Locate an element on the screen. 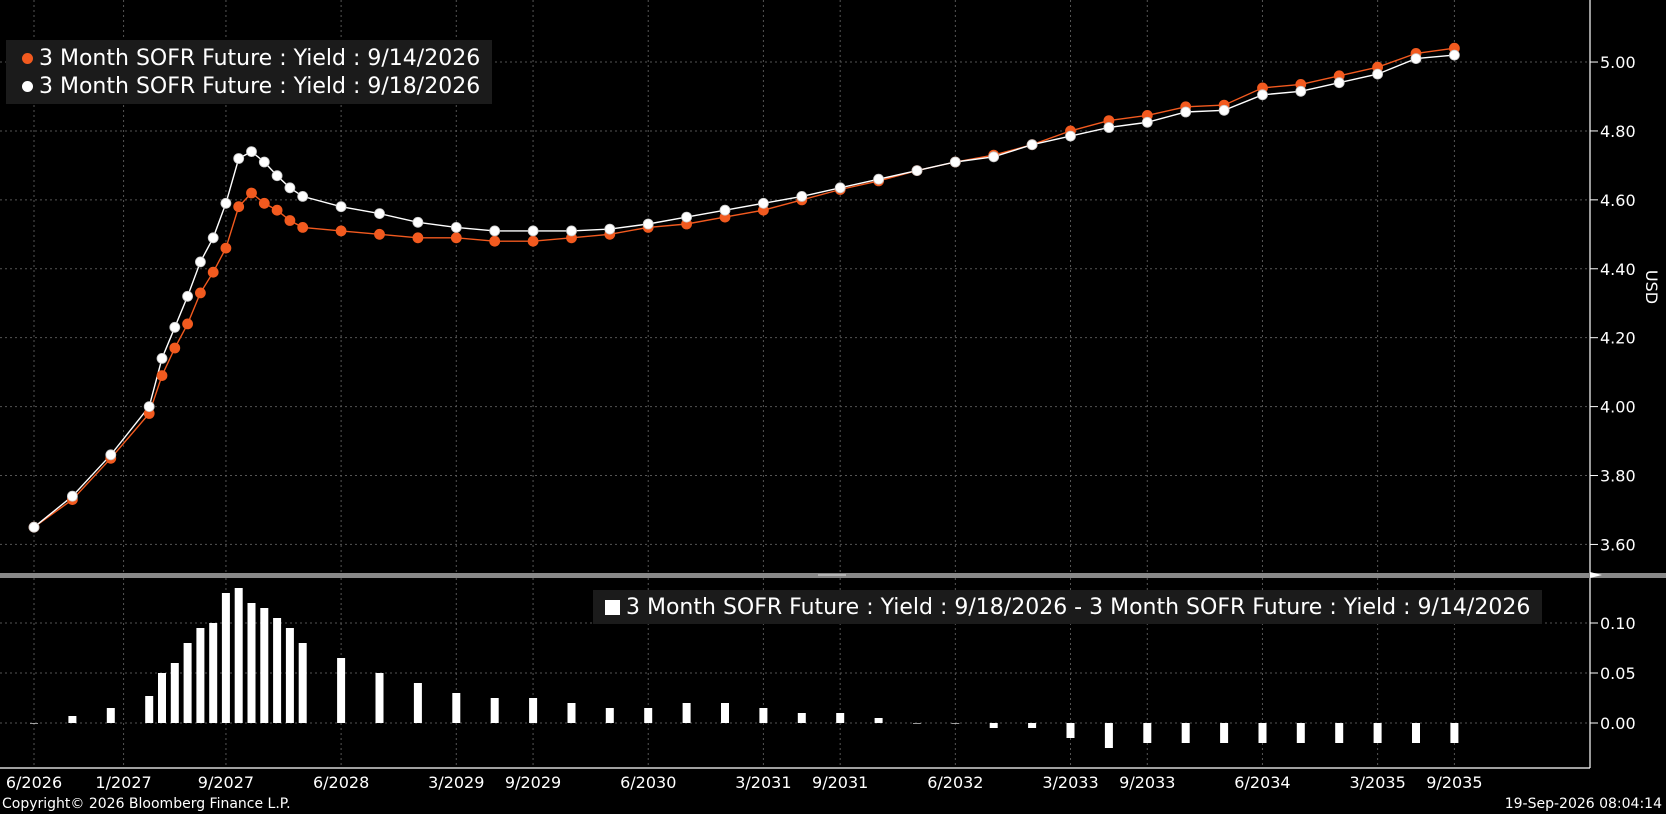 The image size is (1666, 814). y-tick-label: 0.00 is located at coordinates (1618, 723).